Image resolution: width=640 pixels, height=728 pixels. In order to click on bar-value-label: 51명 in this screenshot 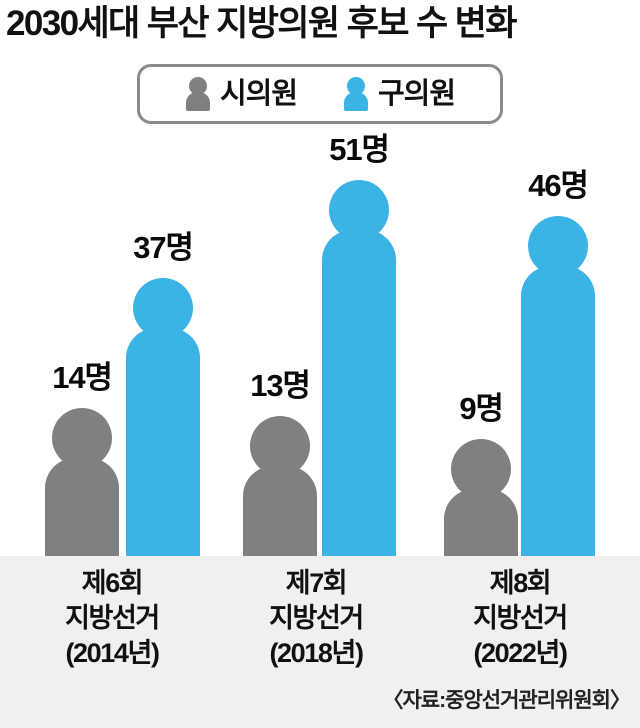, I will do `click(359, 149)`.